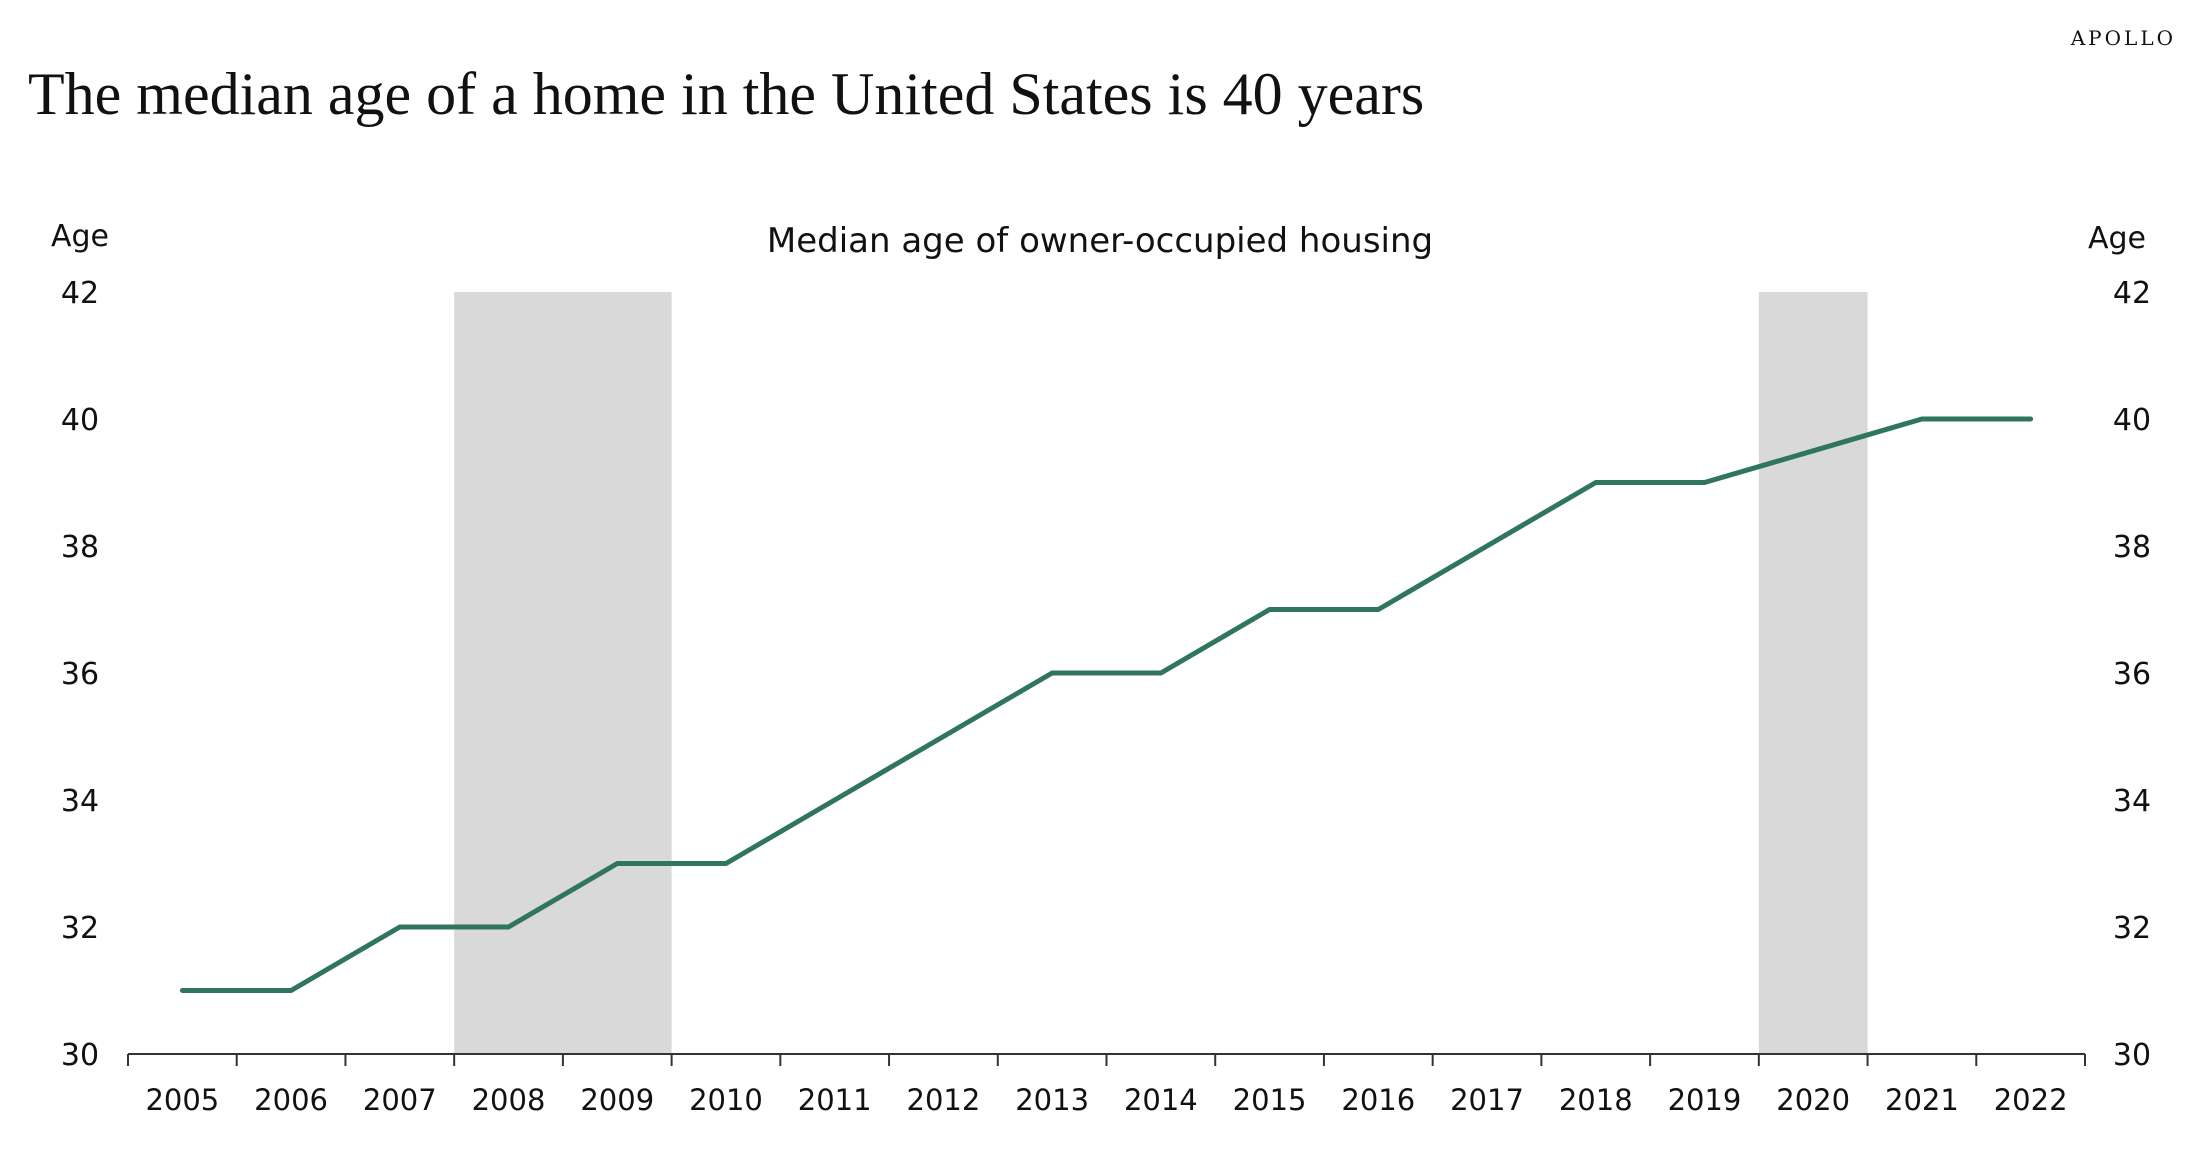  What do you see at coordinates (1596, 1100) in the screenshot?
I see `x-tick-label: 2018` at bounding box center [1596, 1100].